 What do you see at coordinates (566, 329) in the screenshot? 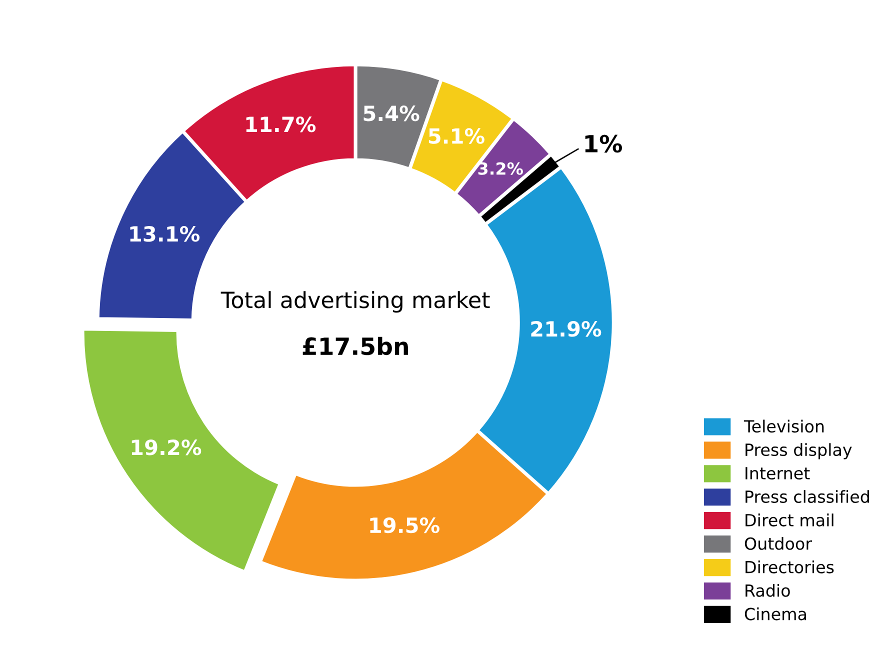
I see `data-label: 21.9%` at bounding box center [566, 329].